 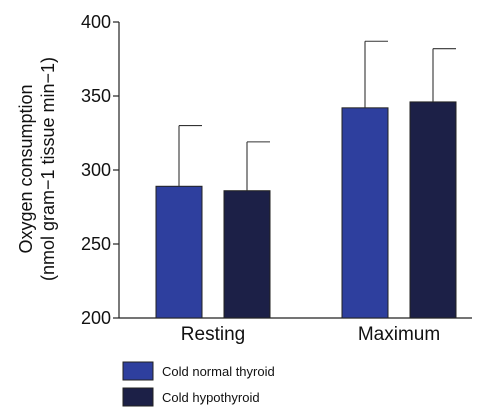 I want to click on x-category-label: Resting, so click(x=213, y=334).